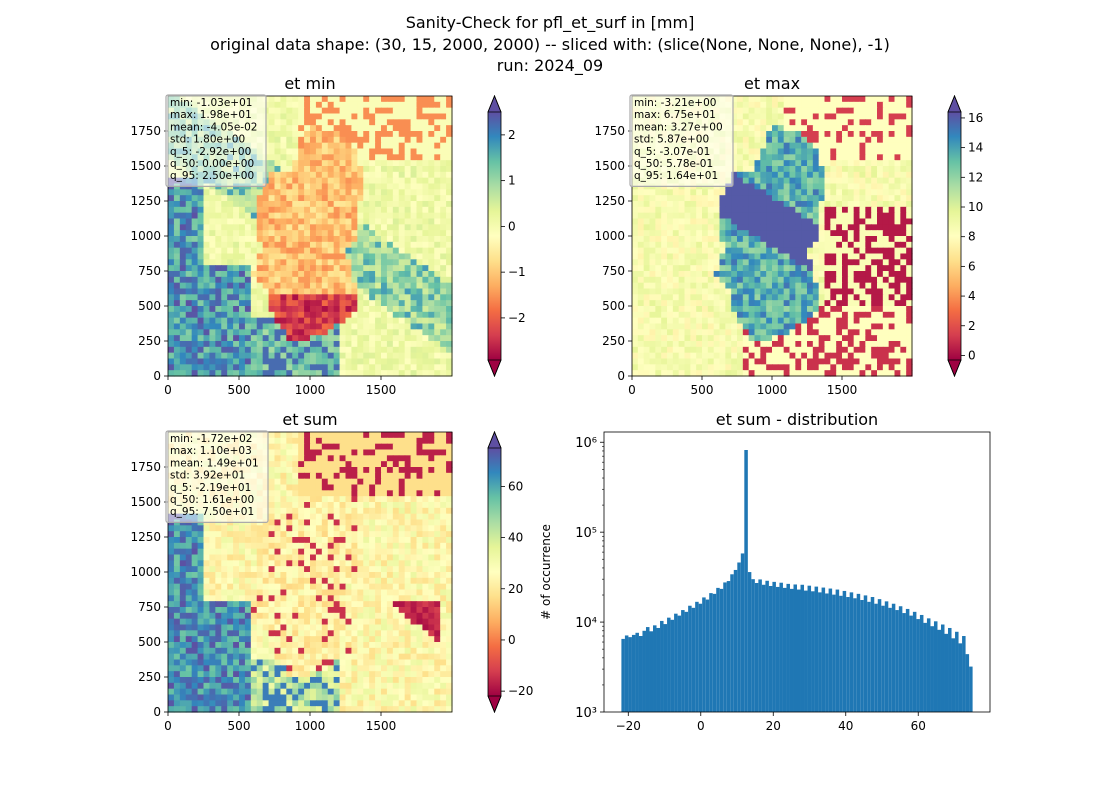 The height and width of the screenshot is (800, 1100). What do you see at coordinates (678, 127) in the screenshot?
I see `stats-line: mean: 3.27e+00` at bounding box center [678, 127].